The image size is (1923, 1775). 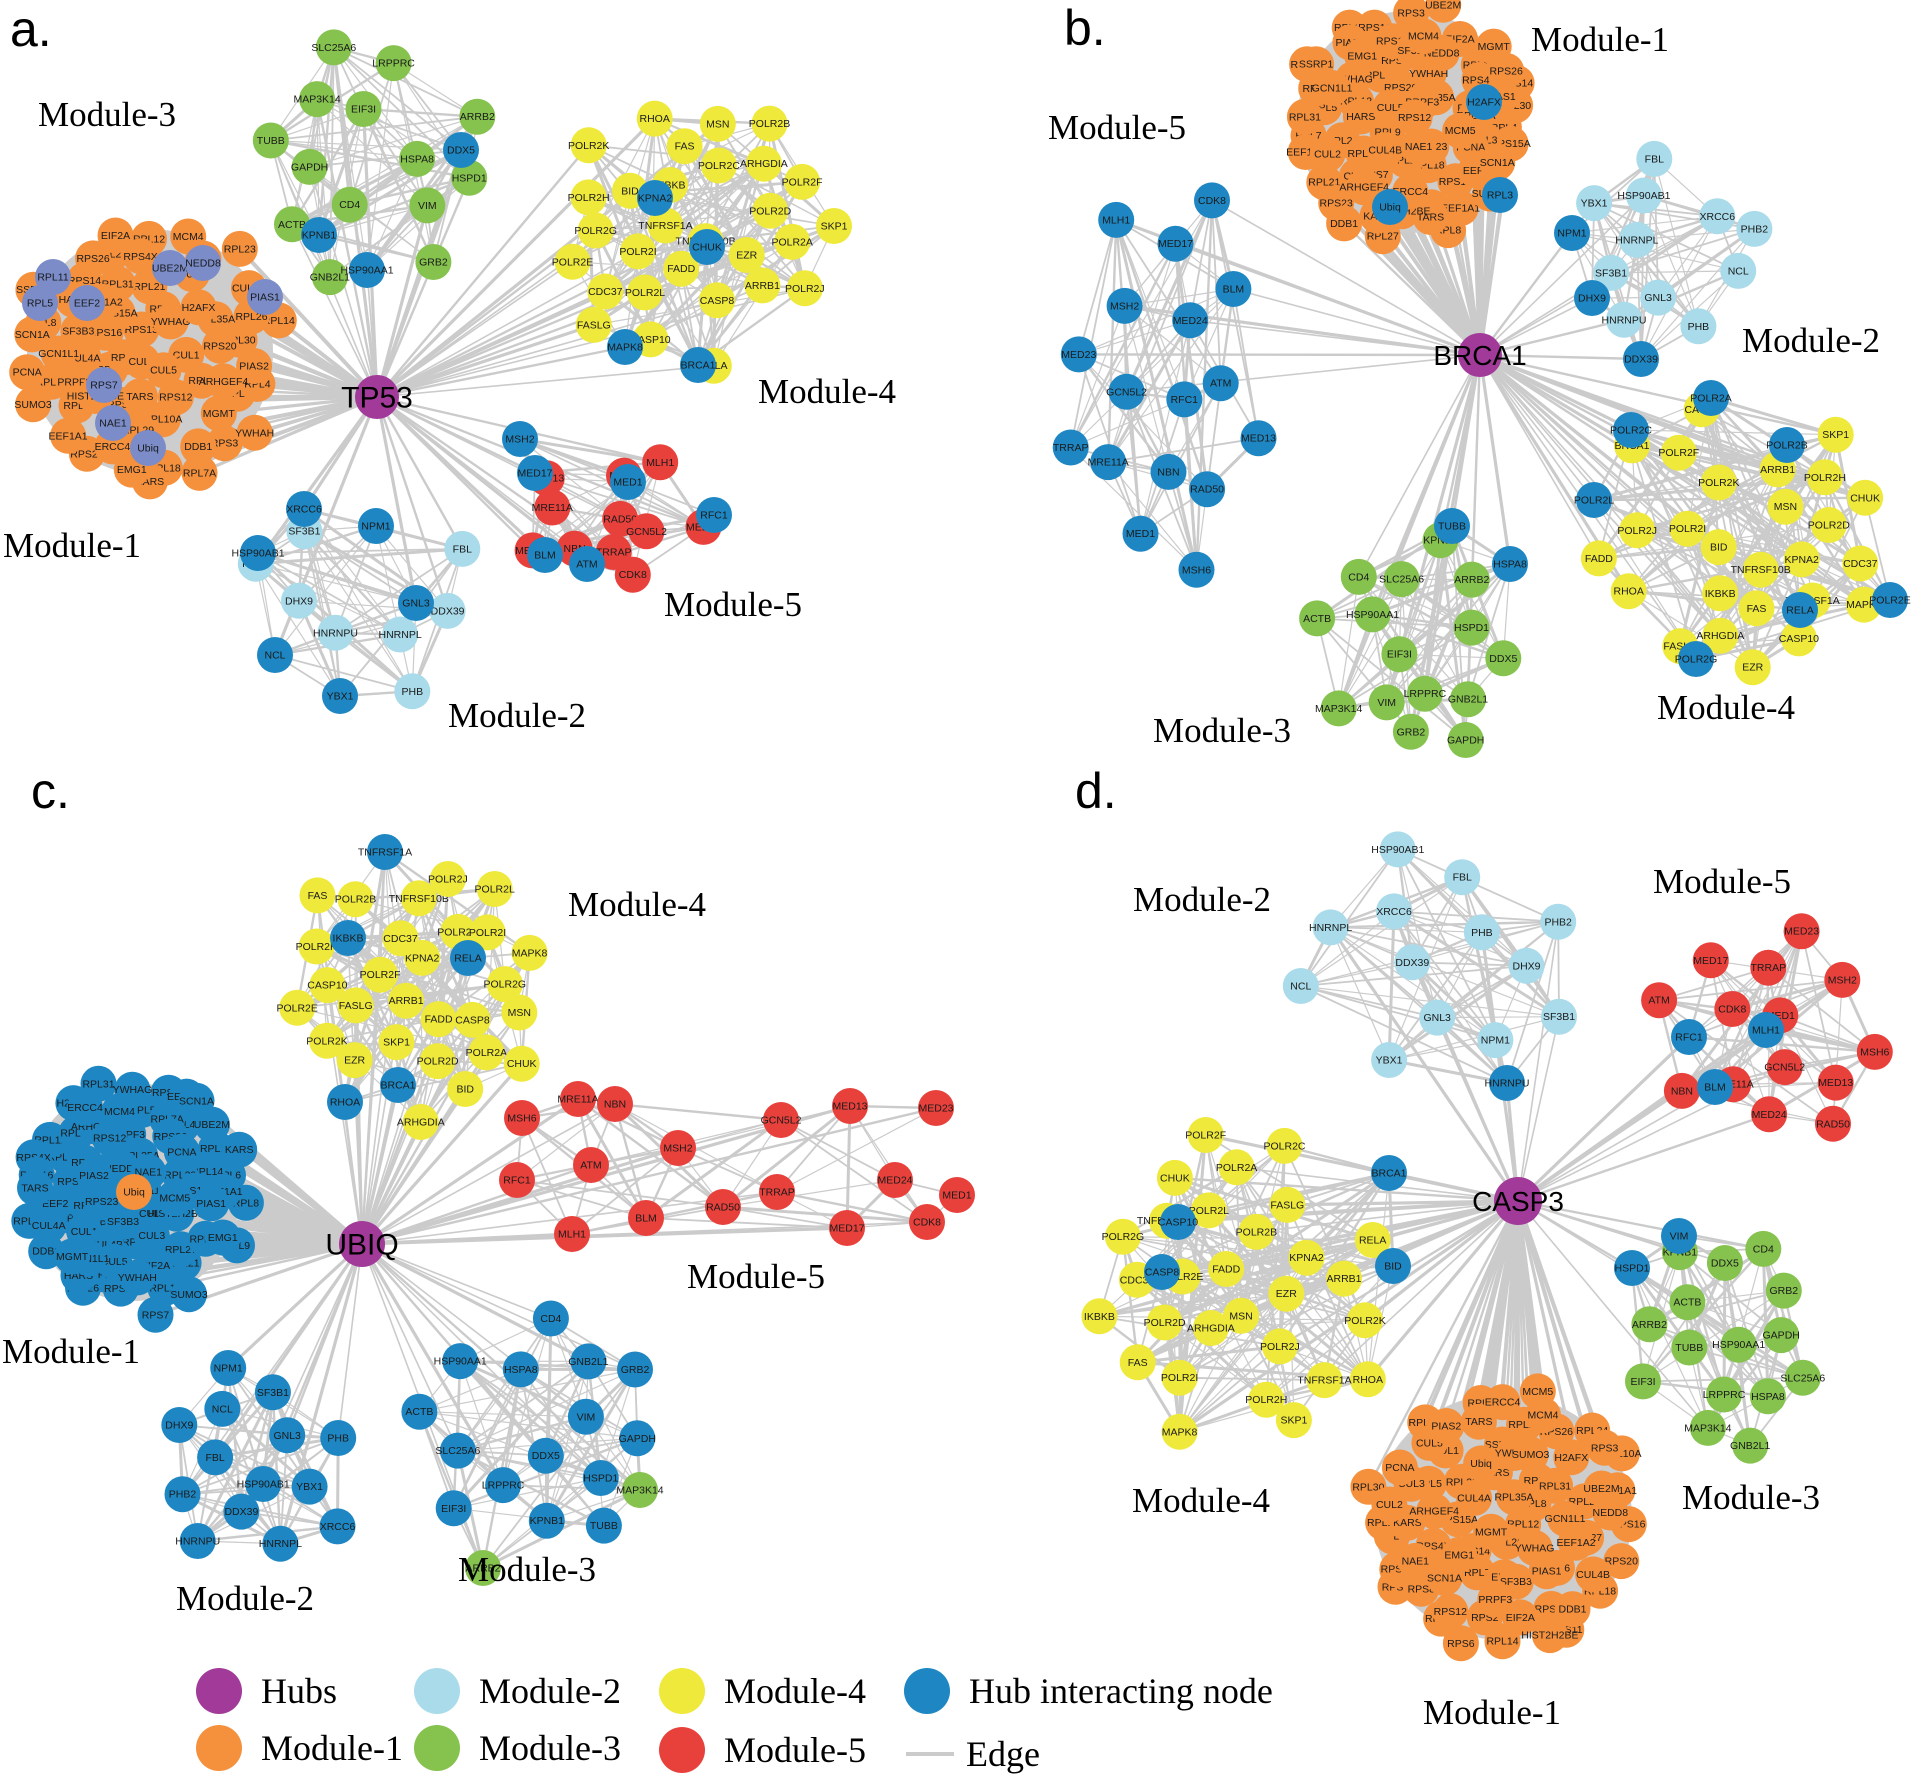 I want to click on svg-text: MED24, so click(x=894, y=1181).